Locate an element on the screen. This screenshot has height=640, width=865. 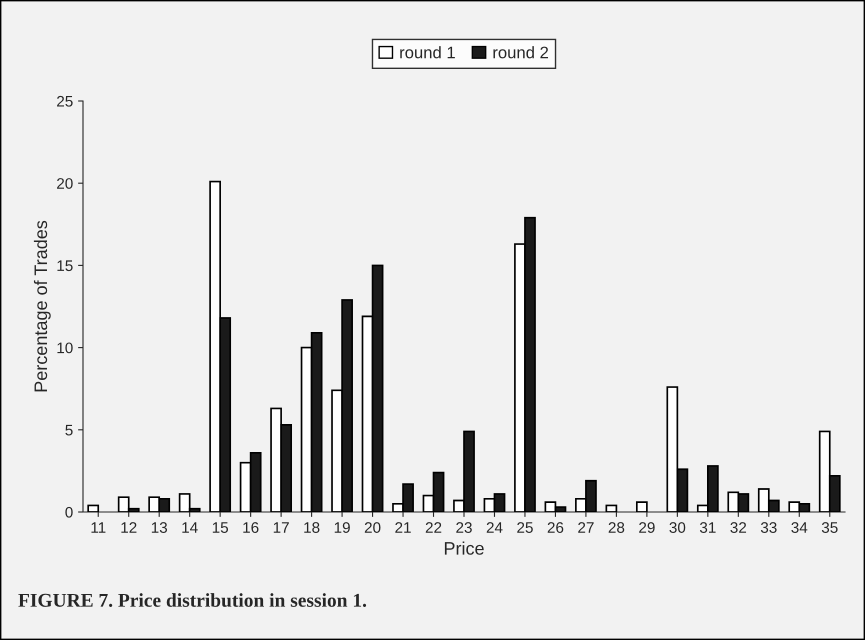
x-tick-label: 26 is located at coordinates (556, 527).